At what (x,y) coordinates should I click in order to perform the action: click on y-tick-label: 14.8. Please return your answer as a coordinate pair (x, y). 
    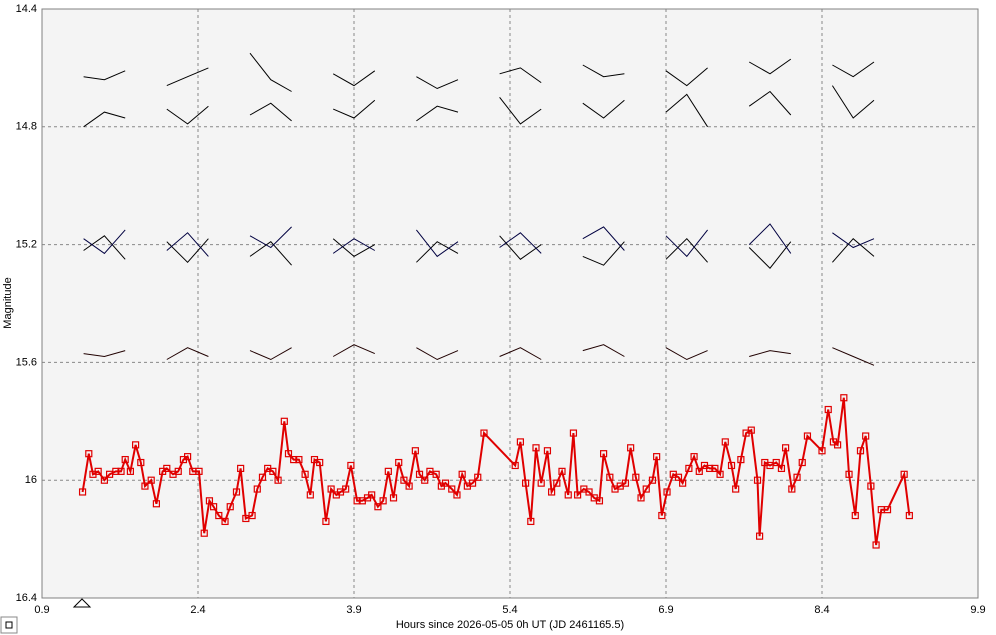
    Looking at the image, I should click on (26, 127).